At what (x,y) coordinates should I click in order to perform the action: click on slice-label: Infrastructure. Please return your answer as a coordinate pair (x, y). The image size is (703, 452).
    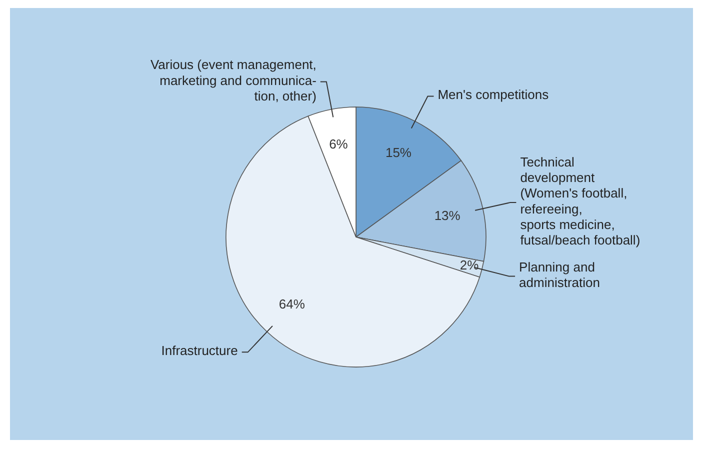
    Looking at the image, I should click on (199, 351).